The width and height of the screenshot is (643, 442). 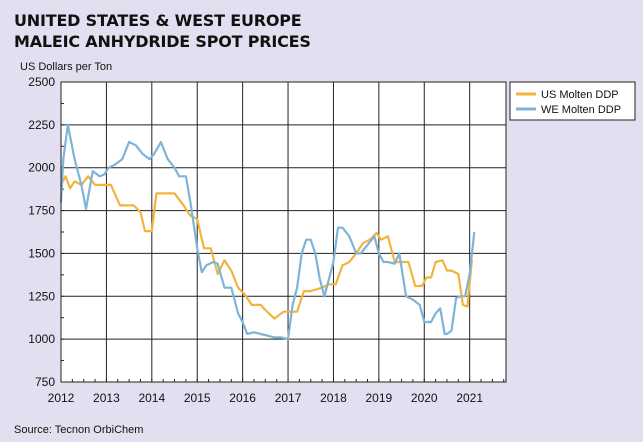 What do you see at coordinates (197, 398) in the screenshot?
I see `x-tick-label: 2015` at bounding box center [197, 398].